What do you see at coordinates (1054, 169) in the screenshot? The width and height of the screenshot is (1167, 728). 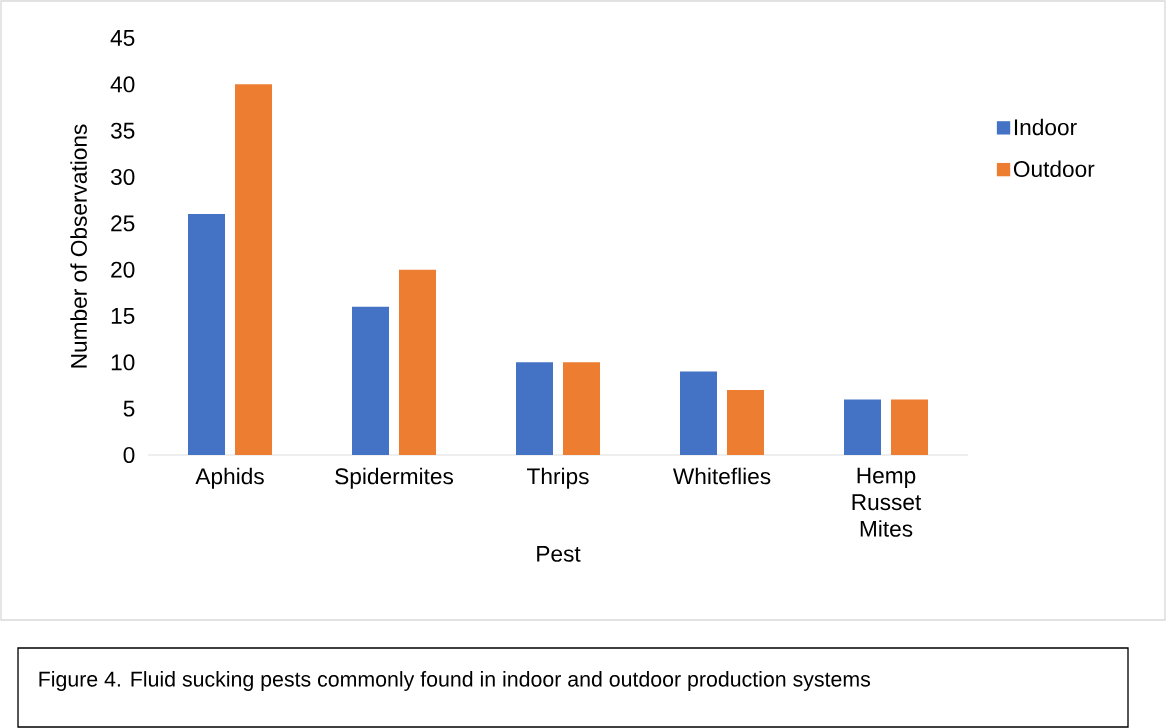 I see `legend-label: Outdoor` at bounding box center [1054, 169].